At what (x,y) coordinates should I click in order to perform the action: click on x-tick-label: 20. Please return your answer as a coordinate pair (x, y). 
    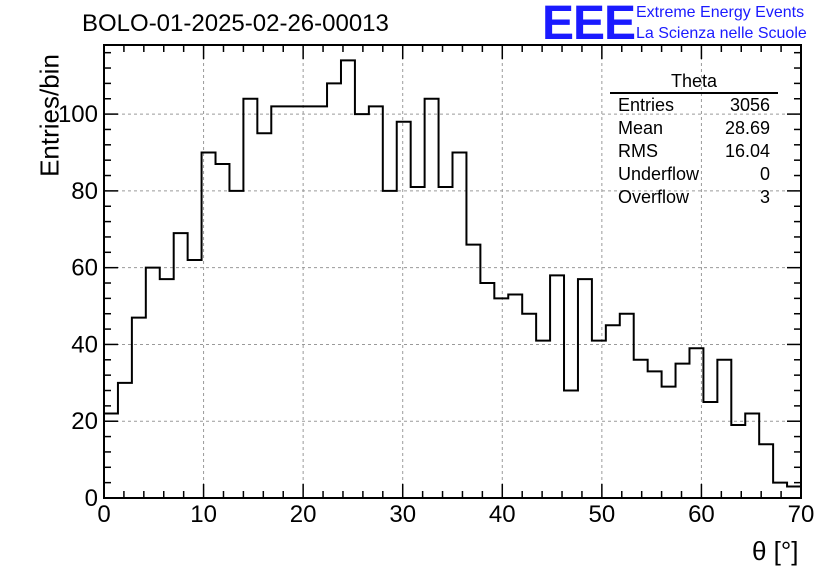
    Looking at the image, I should click on (303, 514).